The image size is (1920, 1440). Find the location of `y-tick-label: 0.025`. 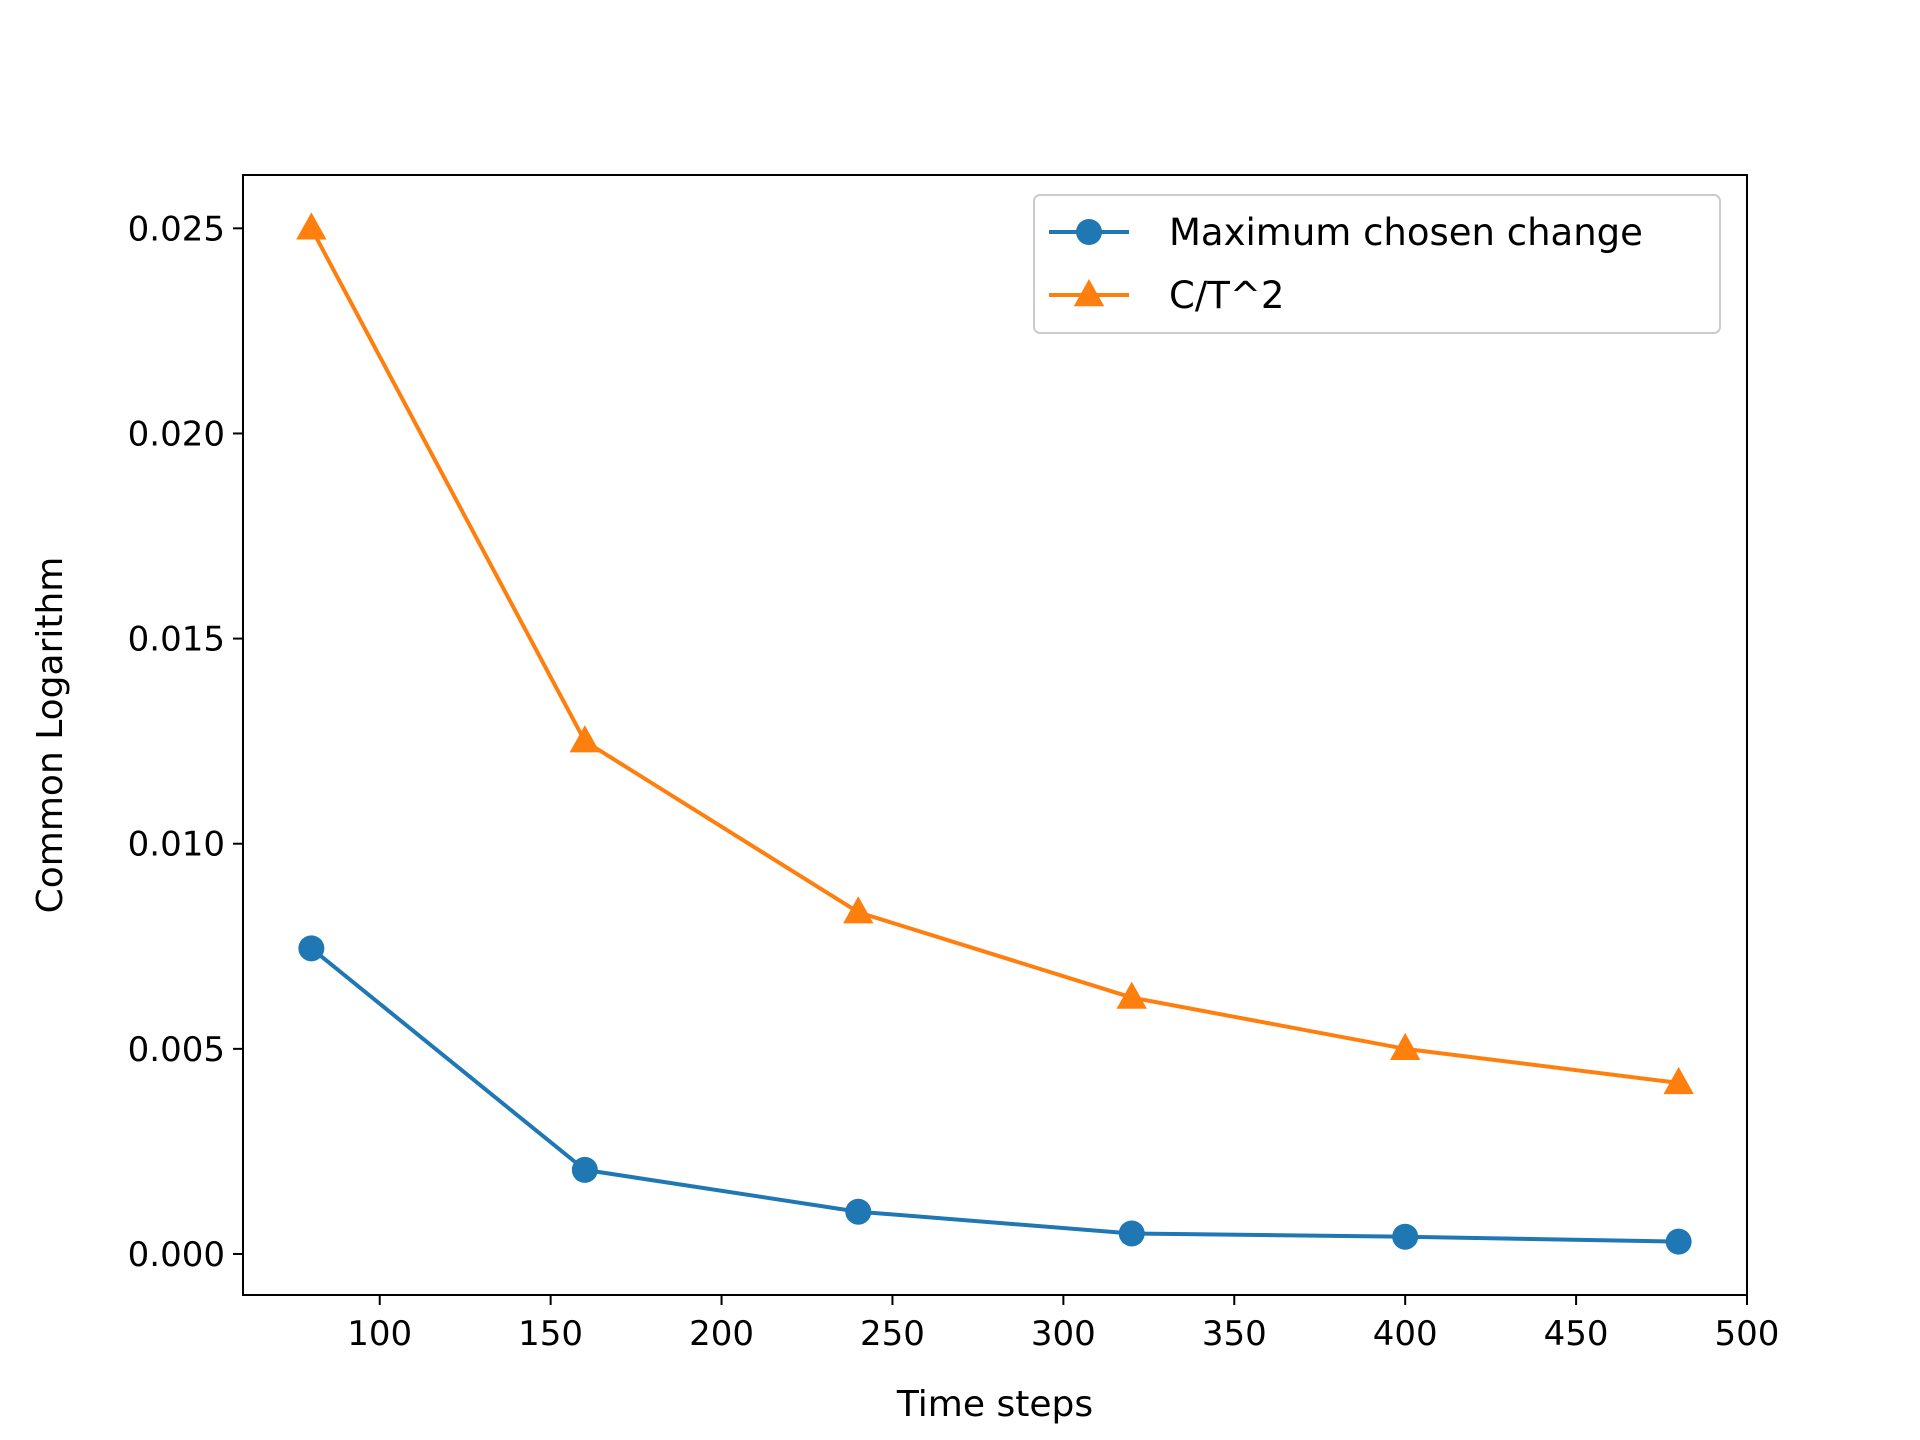

y-tick-label: 0.025 is located at coordinates (176, 229).